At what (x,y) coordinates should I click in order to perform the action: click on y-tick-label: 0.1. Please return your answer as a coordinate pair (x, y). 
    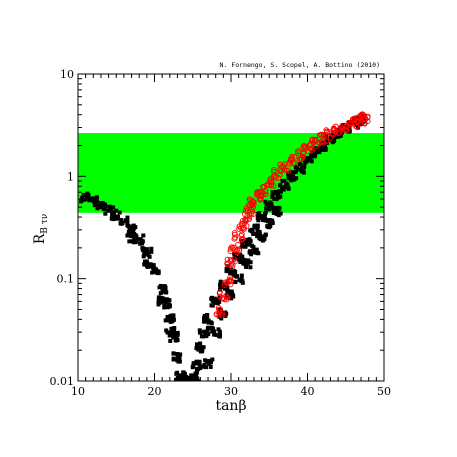
    Looking at the image, I should click on (66, 279).